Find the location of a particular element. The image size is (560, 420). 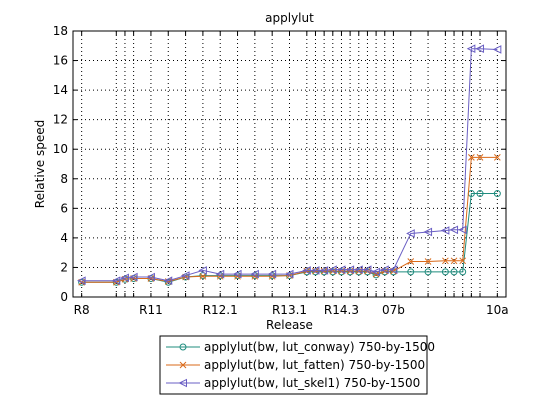

y-tick-label: 8 is located at coordinates (64, 179).